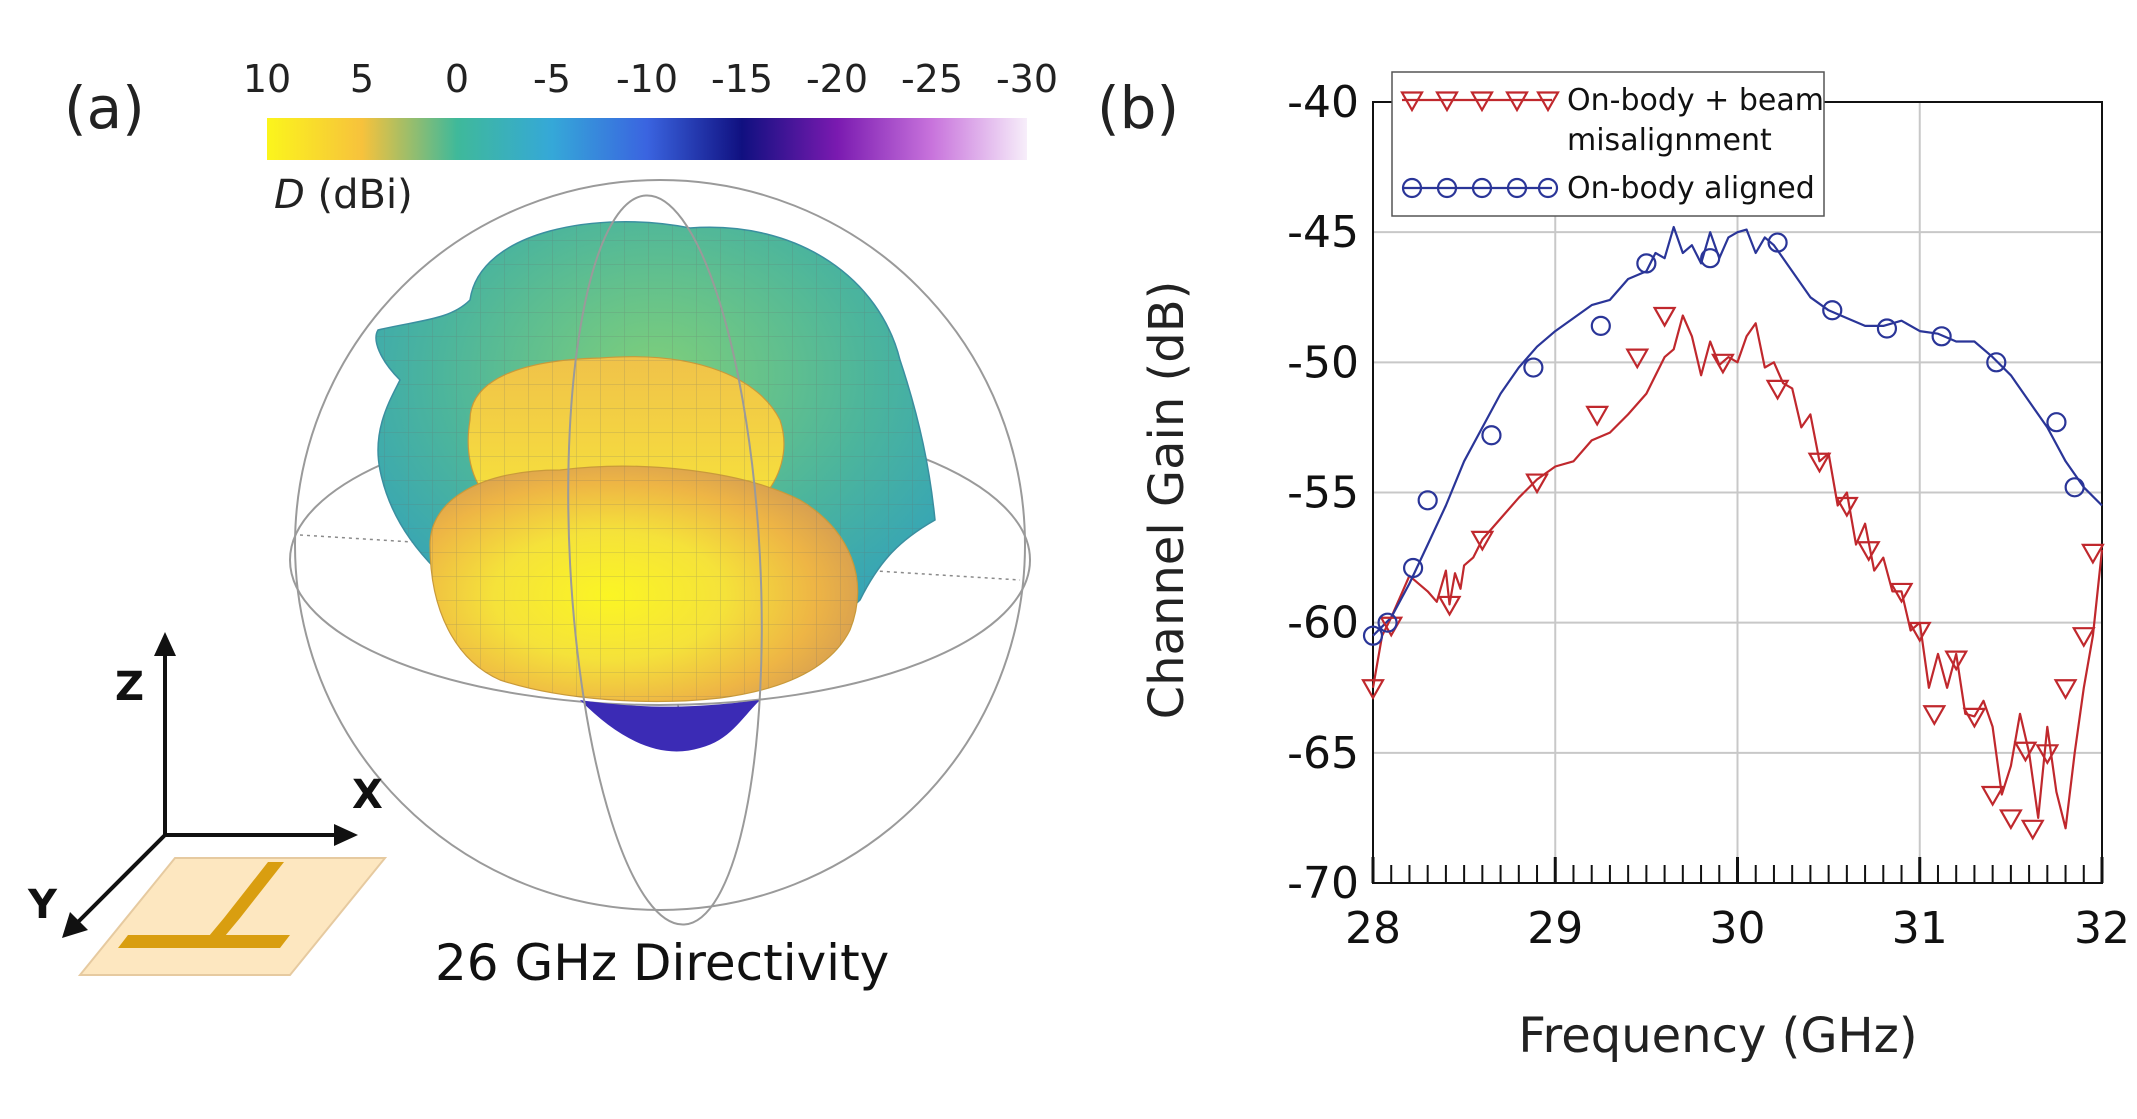 The image size is (2137, 1119). I want to click on colorbar-gradient, so click(647, 139).